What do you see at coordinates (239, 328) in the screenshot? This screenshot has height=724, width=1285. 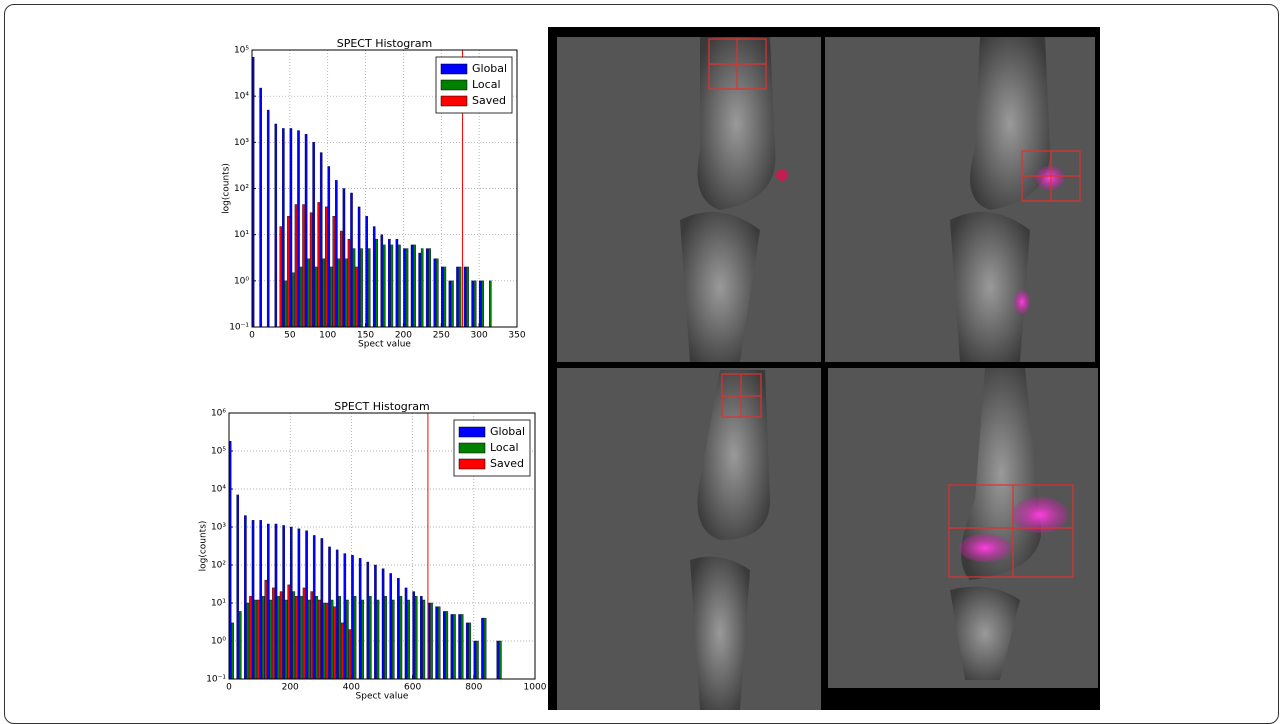 I see `y-tick-label: 10⁻¹` at bounding box center [239, 328].